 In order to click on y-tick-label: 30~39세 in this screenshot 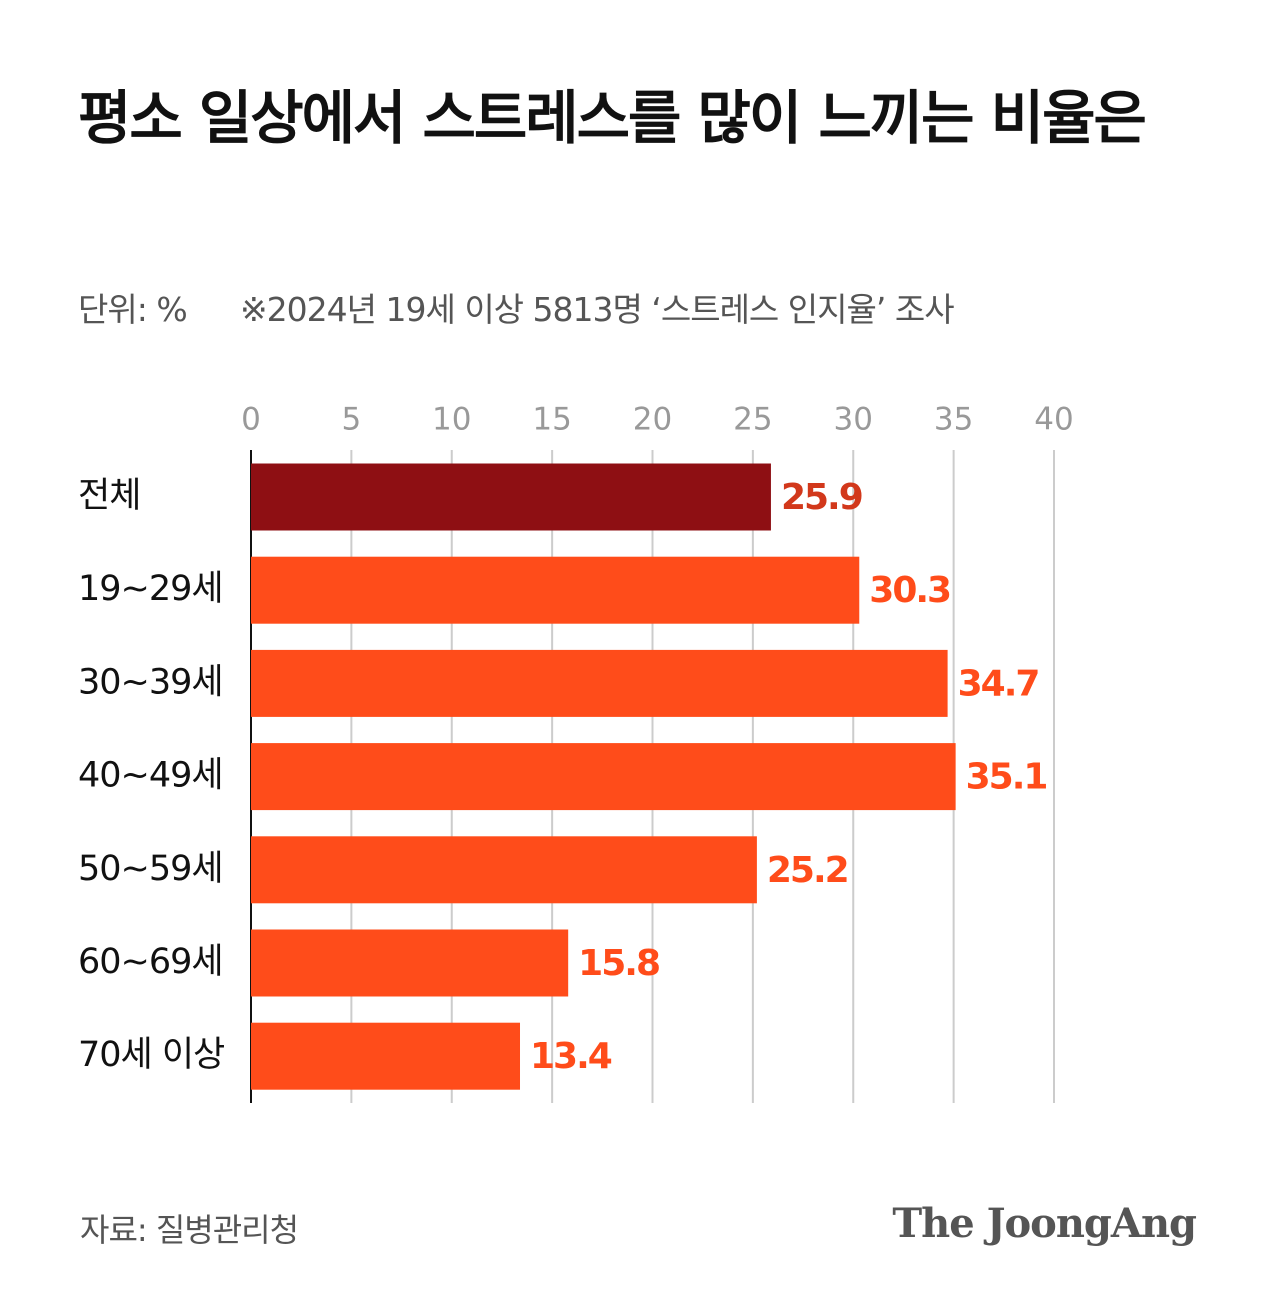, I will do `click(150, 682)`.